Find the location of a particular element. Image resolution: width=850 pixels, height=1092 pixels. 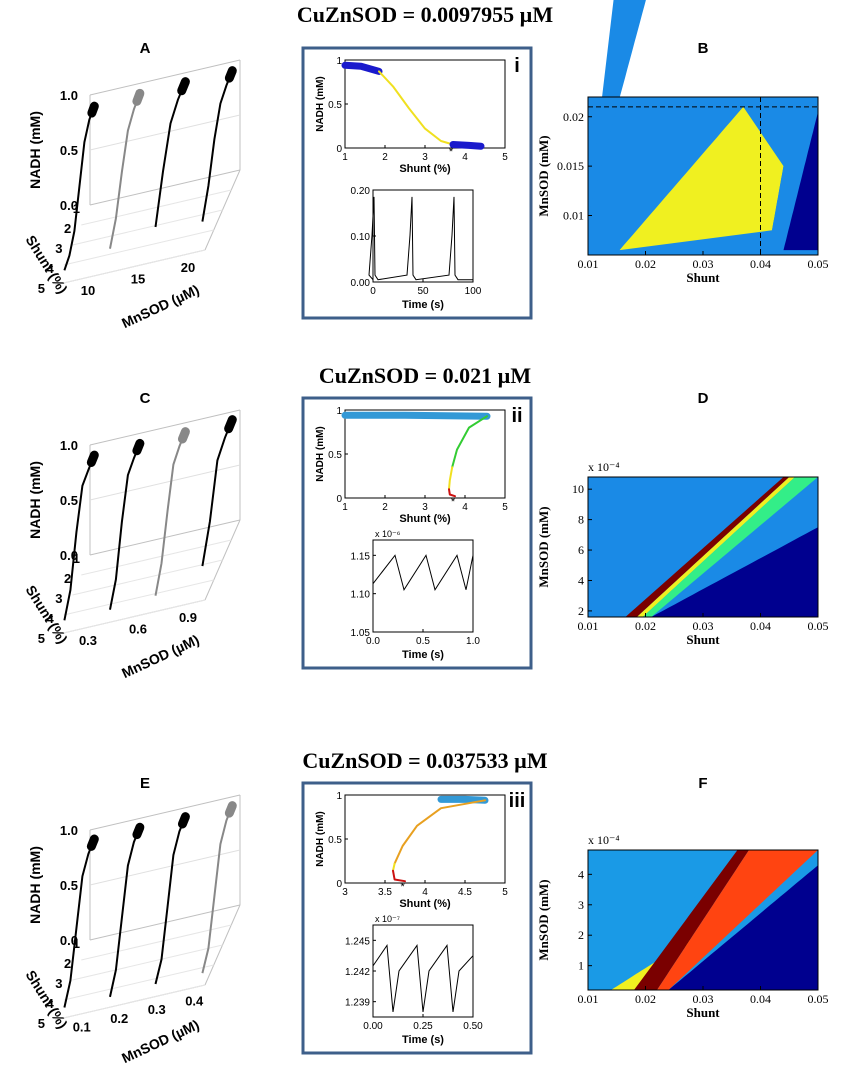

y-tick-label: 0.5 is located at coordinates (335, 455).